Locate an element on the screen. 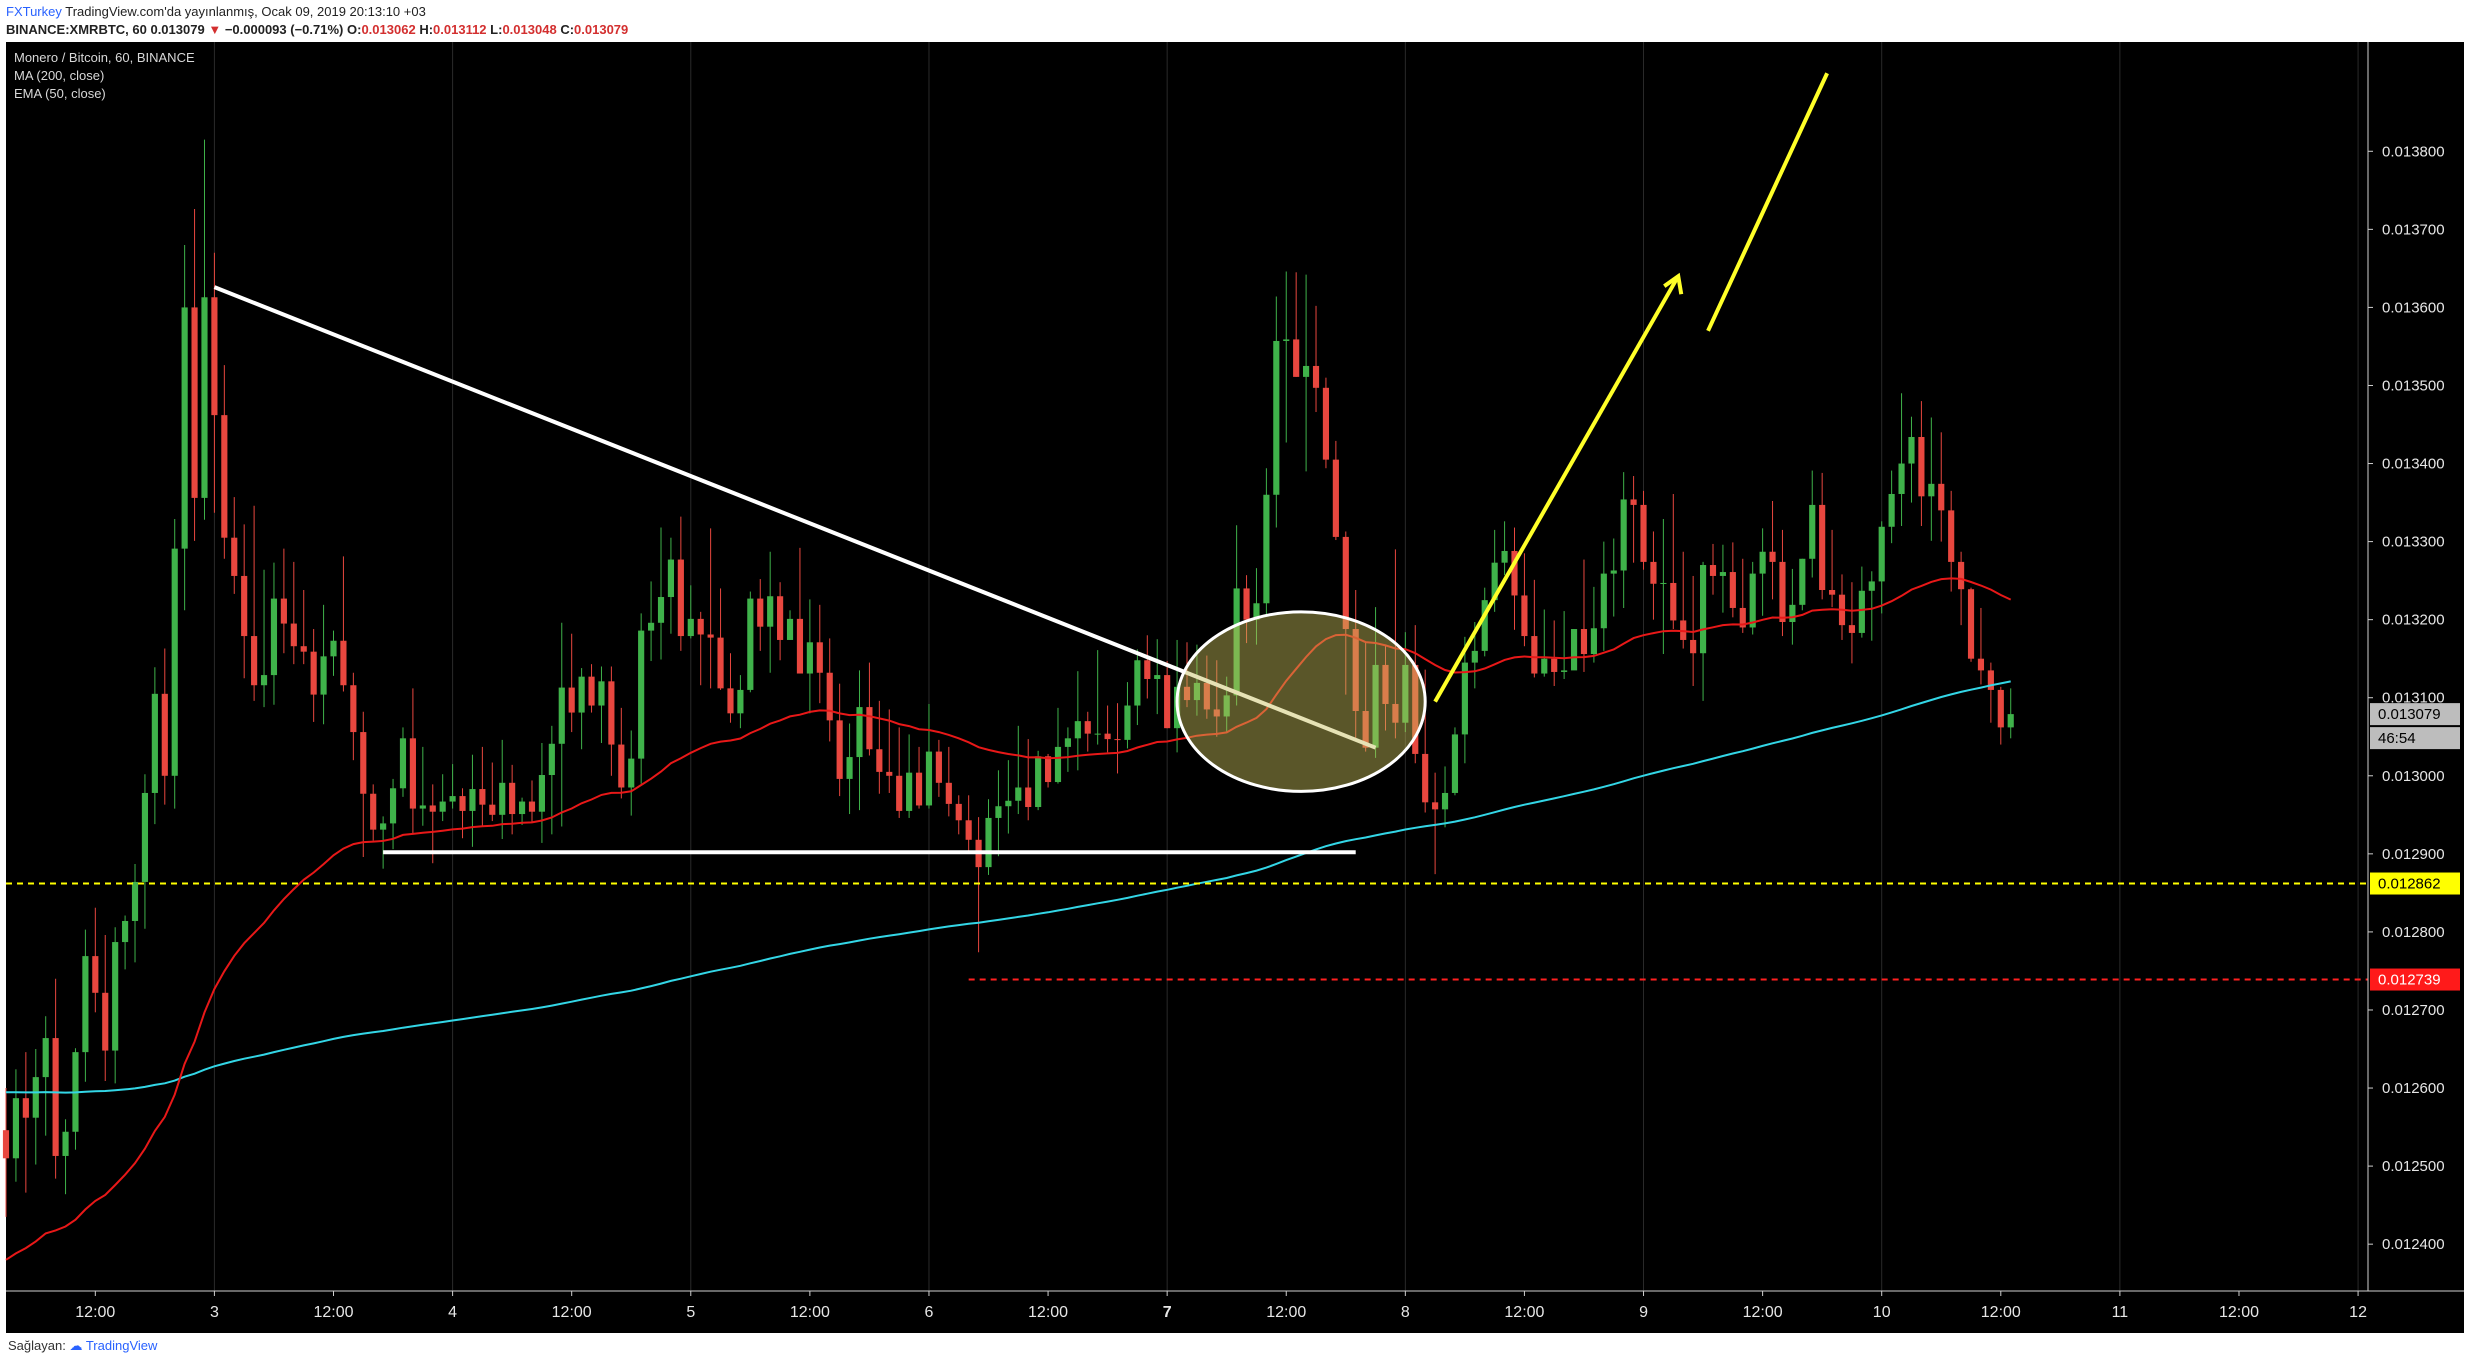 The width and height of the screenshot is (2466, 1359). low-value: 0.013048 is located at coordinates (529, 29).